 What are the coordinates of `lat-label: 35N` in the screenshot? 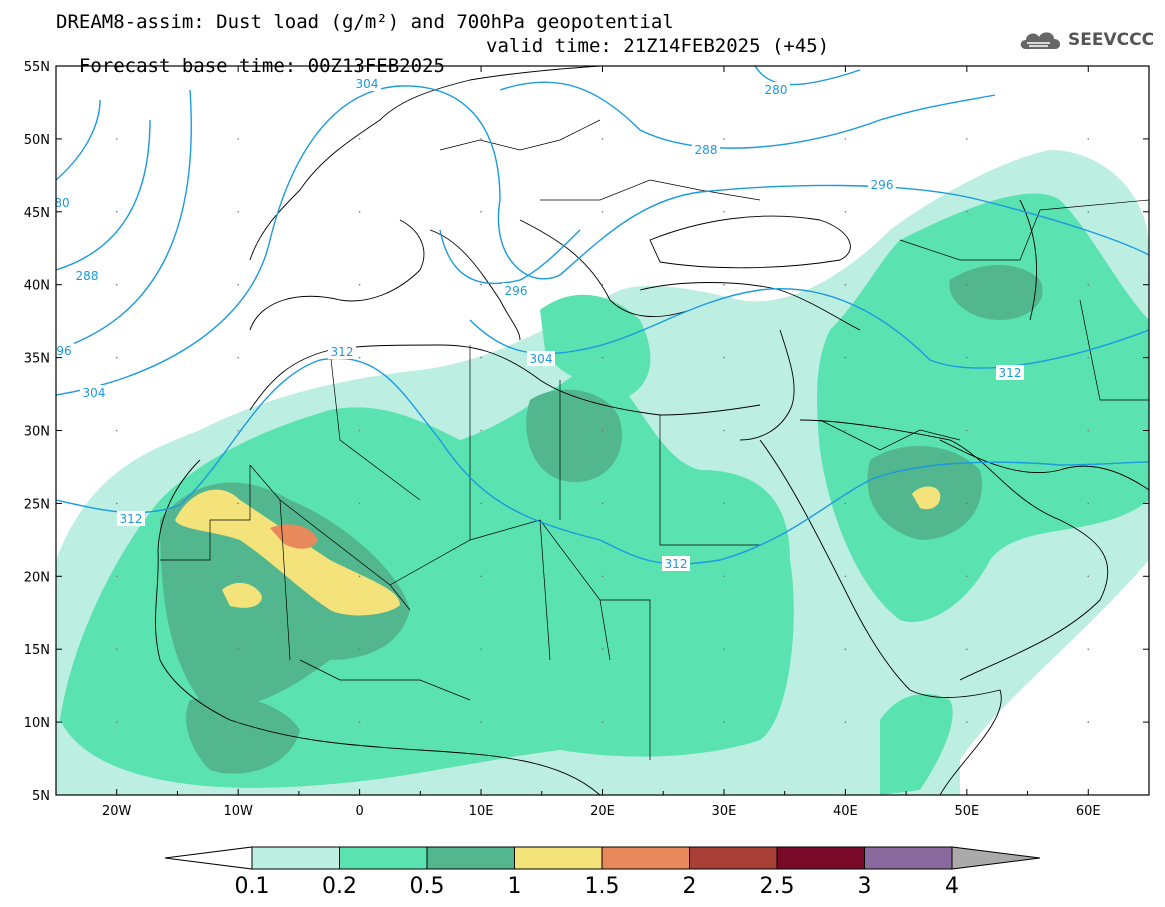 It's located at (37, 359).